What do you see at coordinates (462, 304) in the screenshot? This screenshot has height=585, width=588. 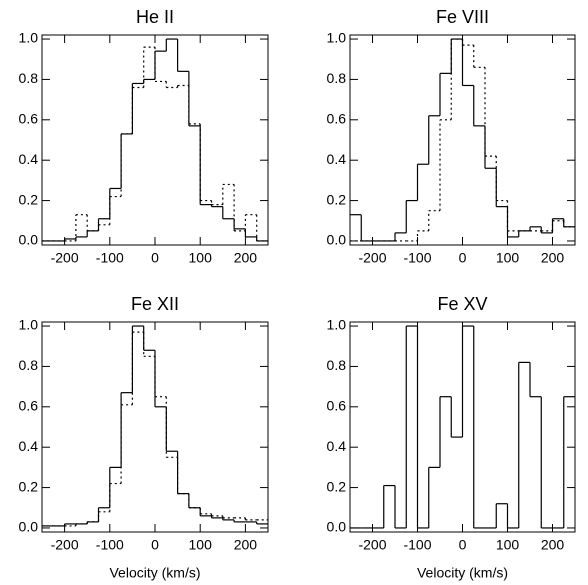 I see `panel-title: Fe XV` at bounding box center [462, 304].